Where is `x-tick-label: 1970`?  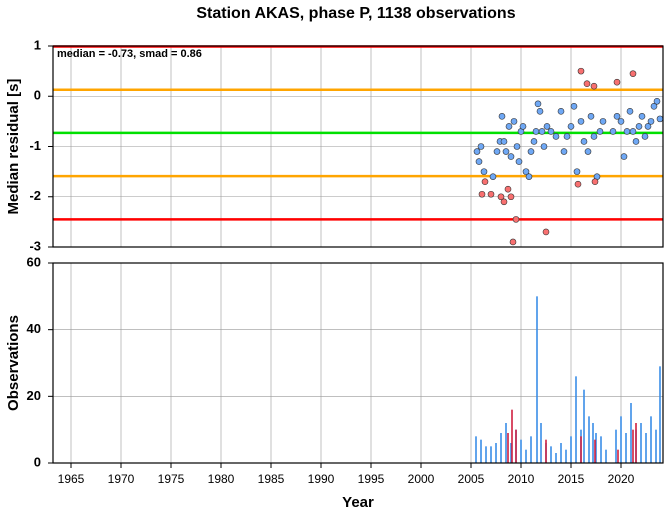 x-tick-label: 1970 is located at coordinates (121, 479).